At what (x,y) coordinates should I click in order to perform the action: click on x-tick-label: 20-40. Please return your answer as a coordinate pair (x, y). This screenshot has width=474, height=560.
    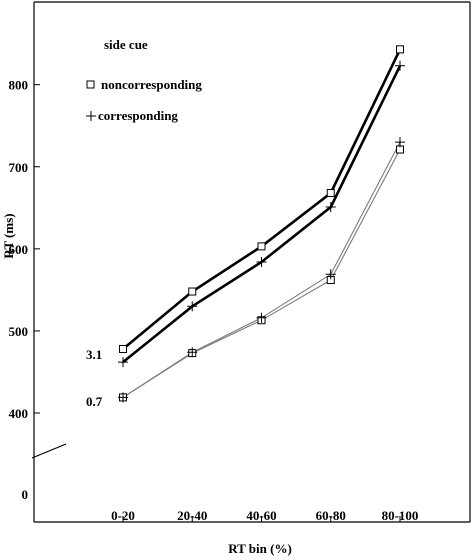
    Looking at the image, I should click on (192, 515).